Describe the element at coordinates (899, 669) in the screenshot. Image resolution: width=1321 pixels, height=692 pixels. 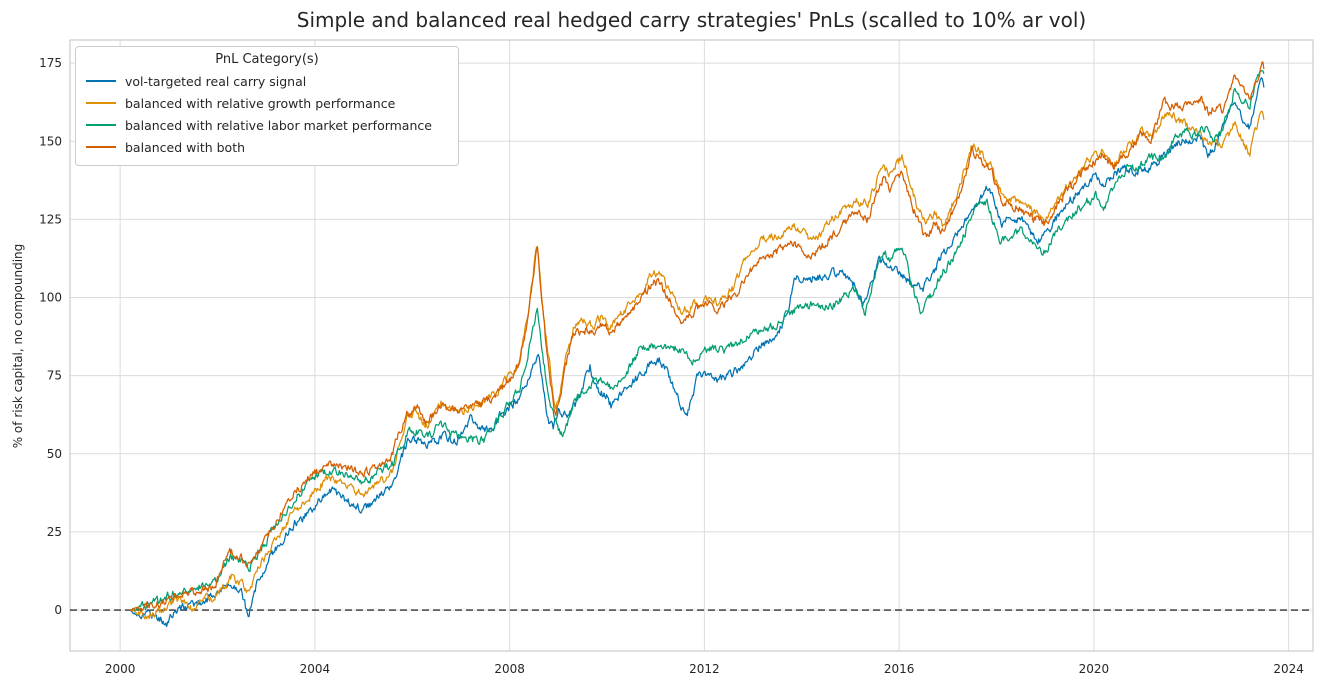
I see `x-tick-label: 2016` at that location.